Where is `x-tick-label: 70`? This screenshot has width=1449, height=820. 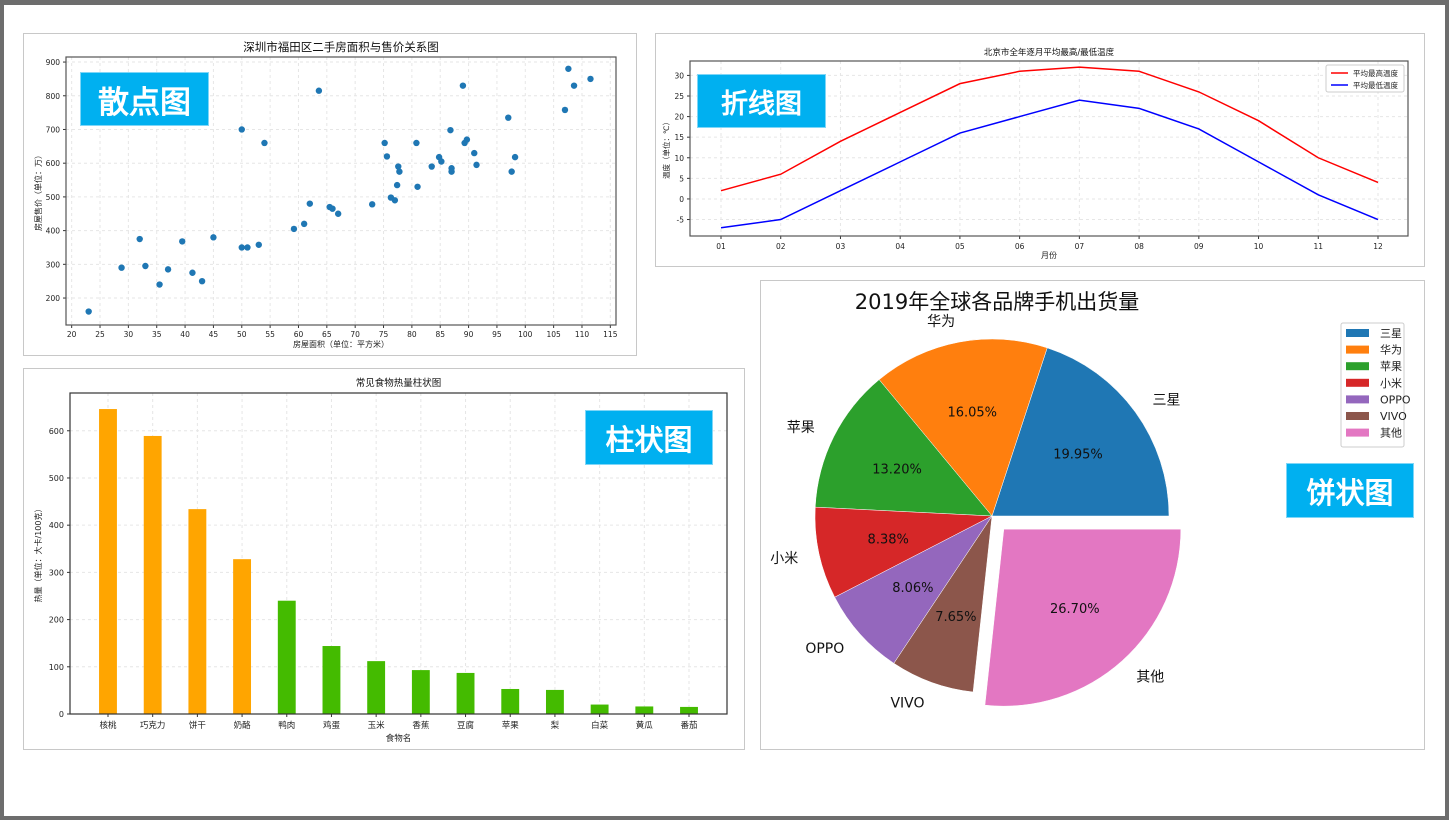 x-tick-label: 70 is located at coordinates (355, 334).